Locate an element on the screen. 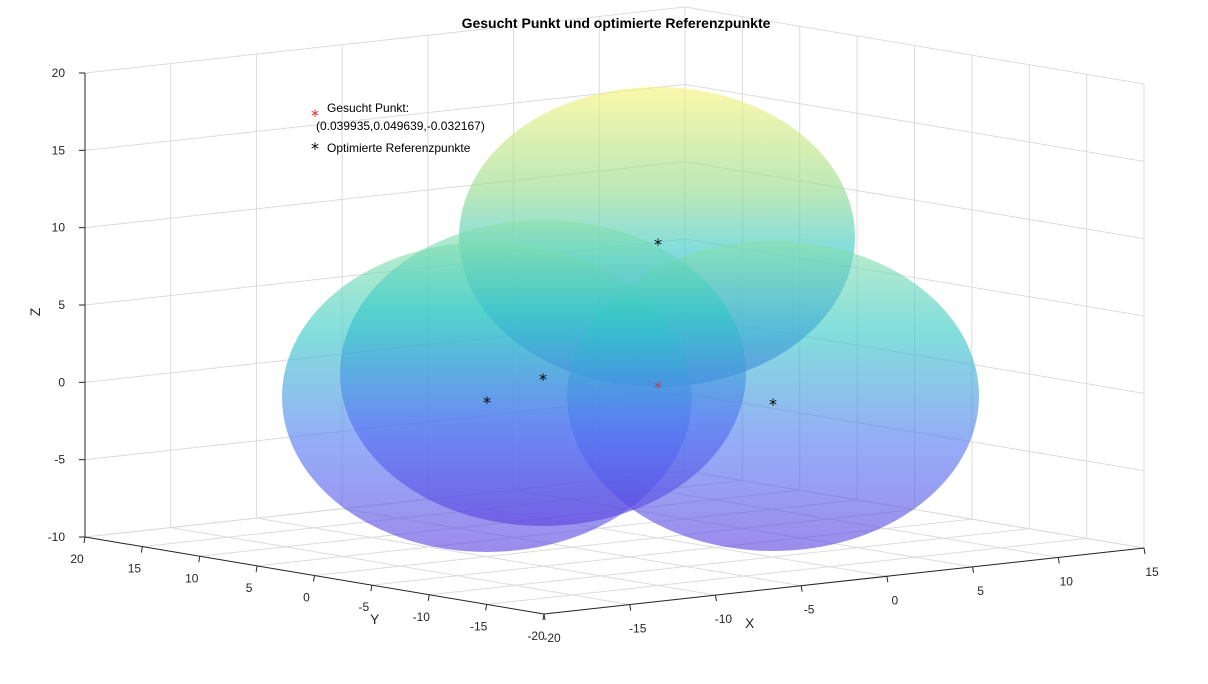 This screenshot has height=684, width=1208. z-tick-label: 15 is located at coordinates (59, 150).